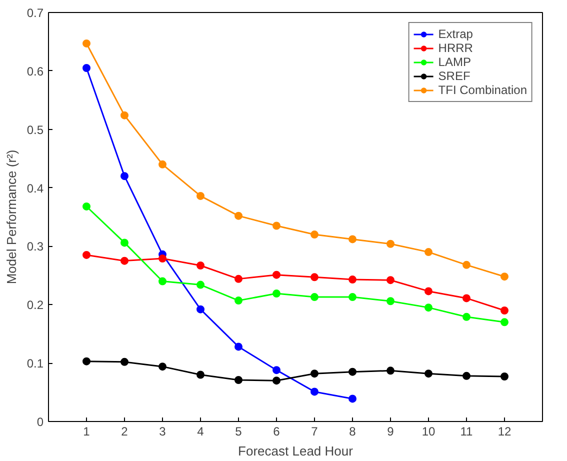 This screenshot has width=567, height=461. Describe the element at coordinates (200, 431) in the screenshot. I see `x-tick-label: 4` at that location.